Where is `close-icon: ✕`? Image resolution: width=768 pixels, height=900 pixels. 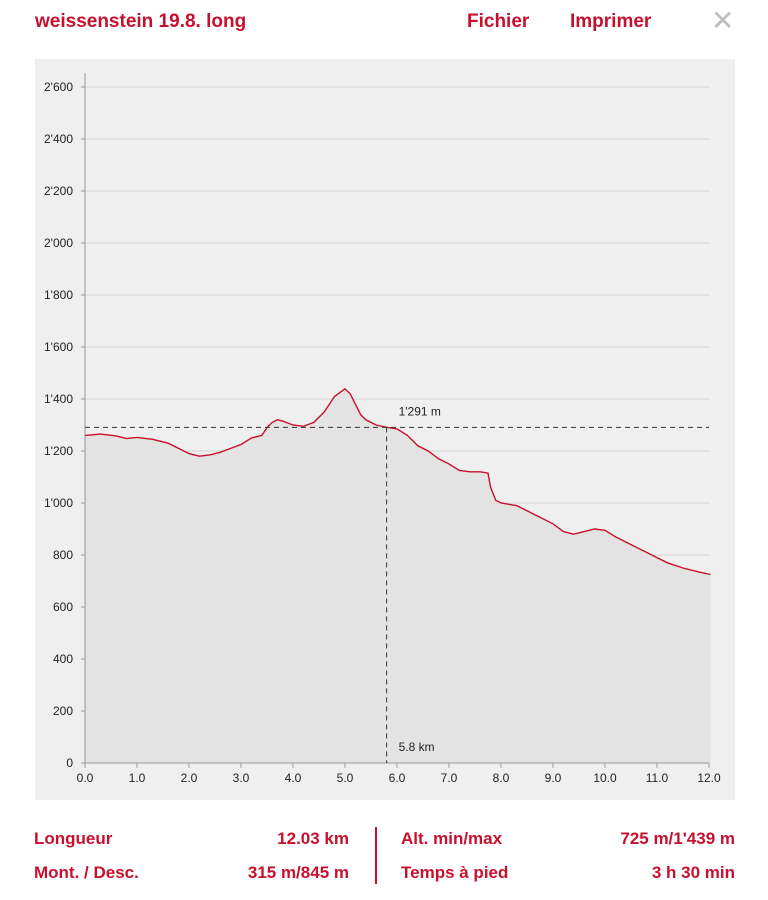 close-icon: ✕ is located at coordinates (723, 20).